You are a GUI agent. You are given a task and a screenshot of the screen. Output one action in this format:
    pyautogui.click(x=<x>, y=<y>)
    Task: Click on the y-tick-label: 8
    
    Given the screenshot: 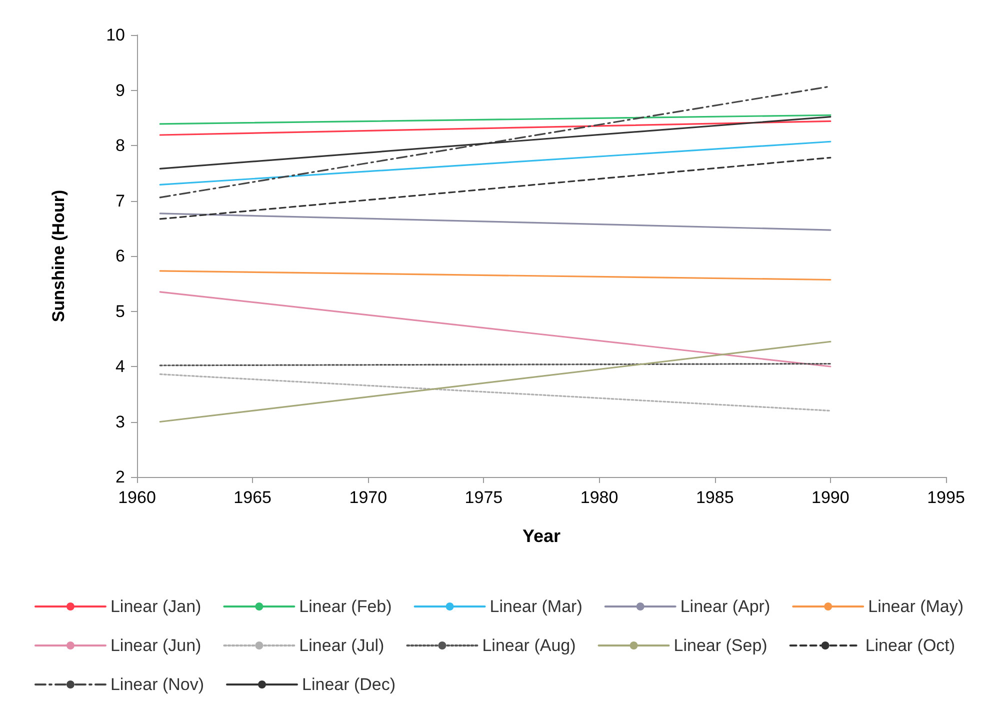 What is the action you would take?
    pyautogui.click(x=120, y=145)
    